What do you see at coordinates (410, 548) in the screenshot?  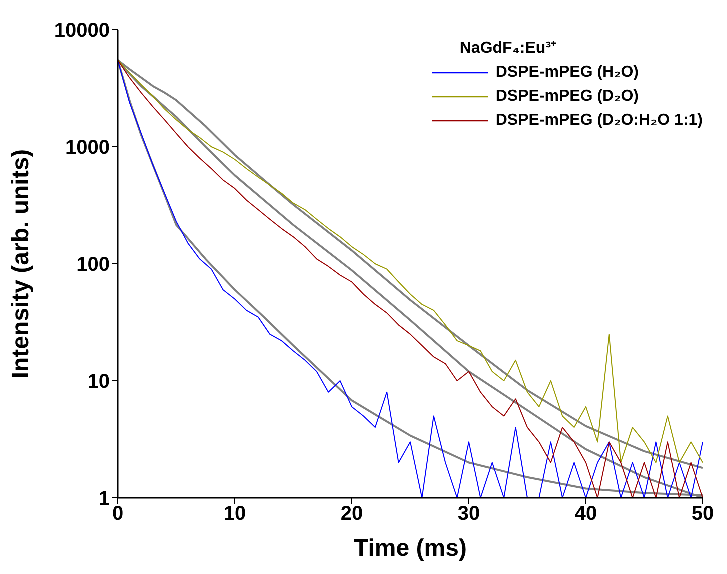 I see `x-axis-title: Time (ms)` at bounding box center [410, 548].